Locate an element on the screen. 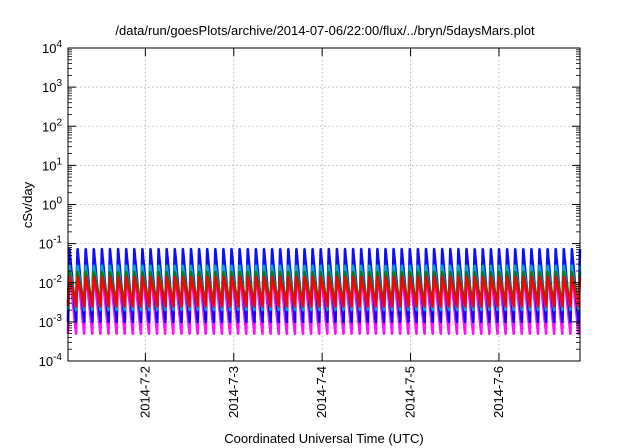  y-tick-label: 10⁻³ is located at coordinates (51, 321).